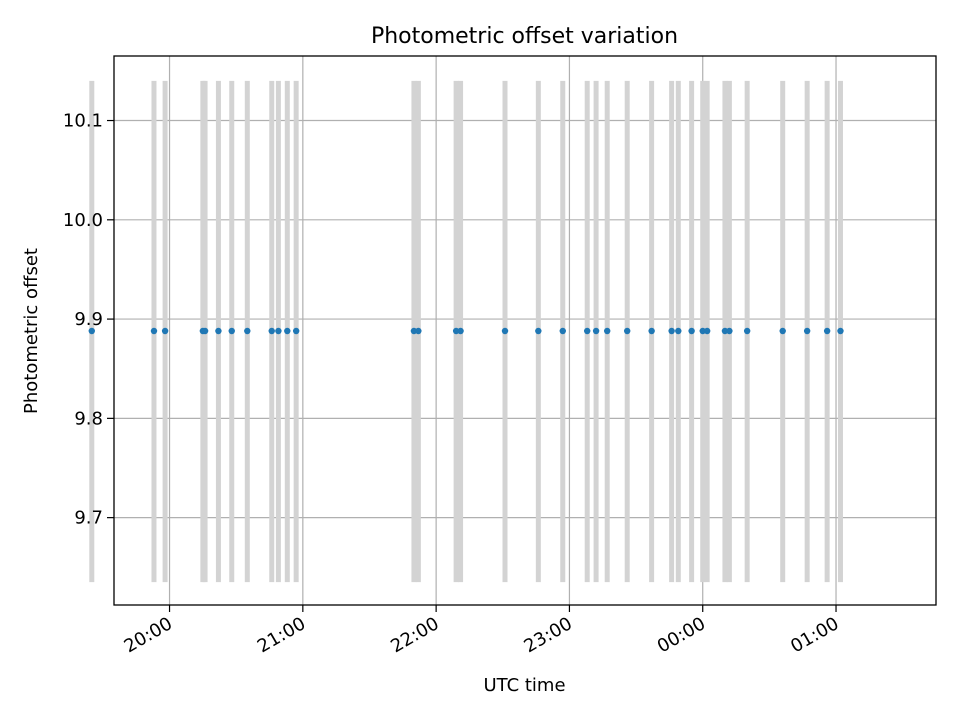  I want to click on y-axis-ticks: 9.7 9.8 9.9 10.0 10.1, so click(88, 320).